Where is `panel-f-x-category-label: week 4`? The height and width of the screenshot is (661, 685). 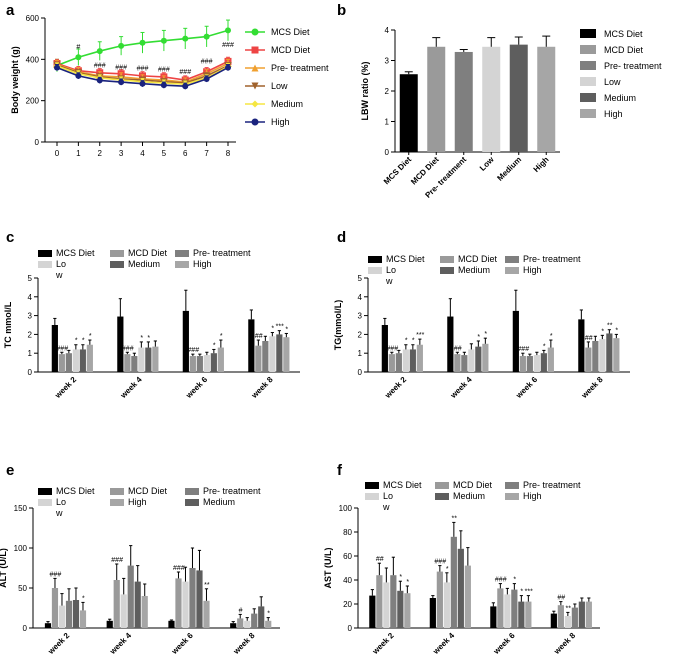
panel-f-x-category-label: week 4 is located at coordinates (444, 644).